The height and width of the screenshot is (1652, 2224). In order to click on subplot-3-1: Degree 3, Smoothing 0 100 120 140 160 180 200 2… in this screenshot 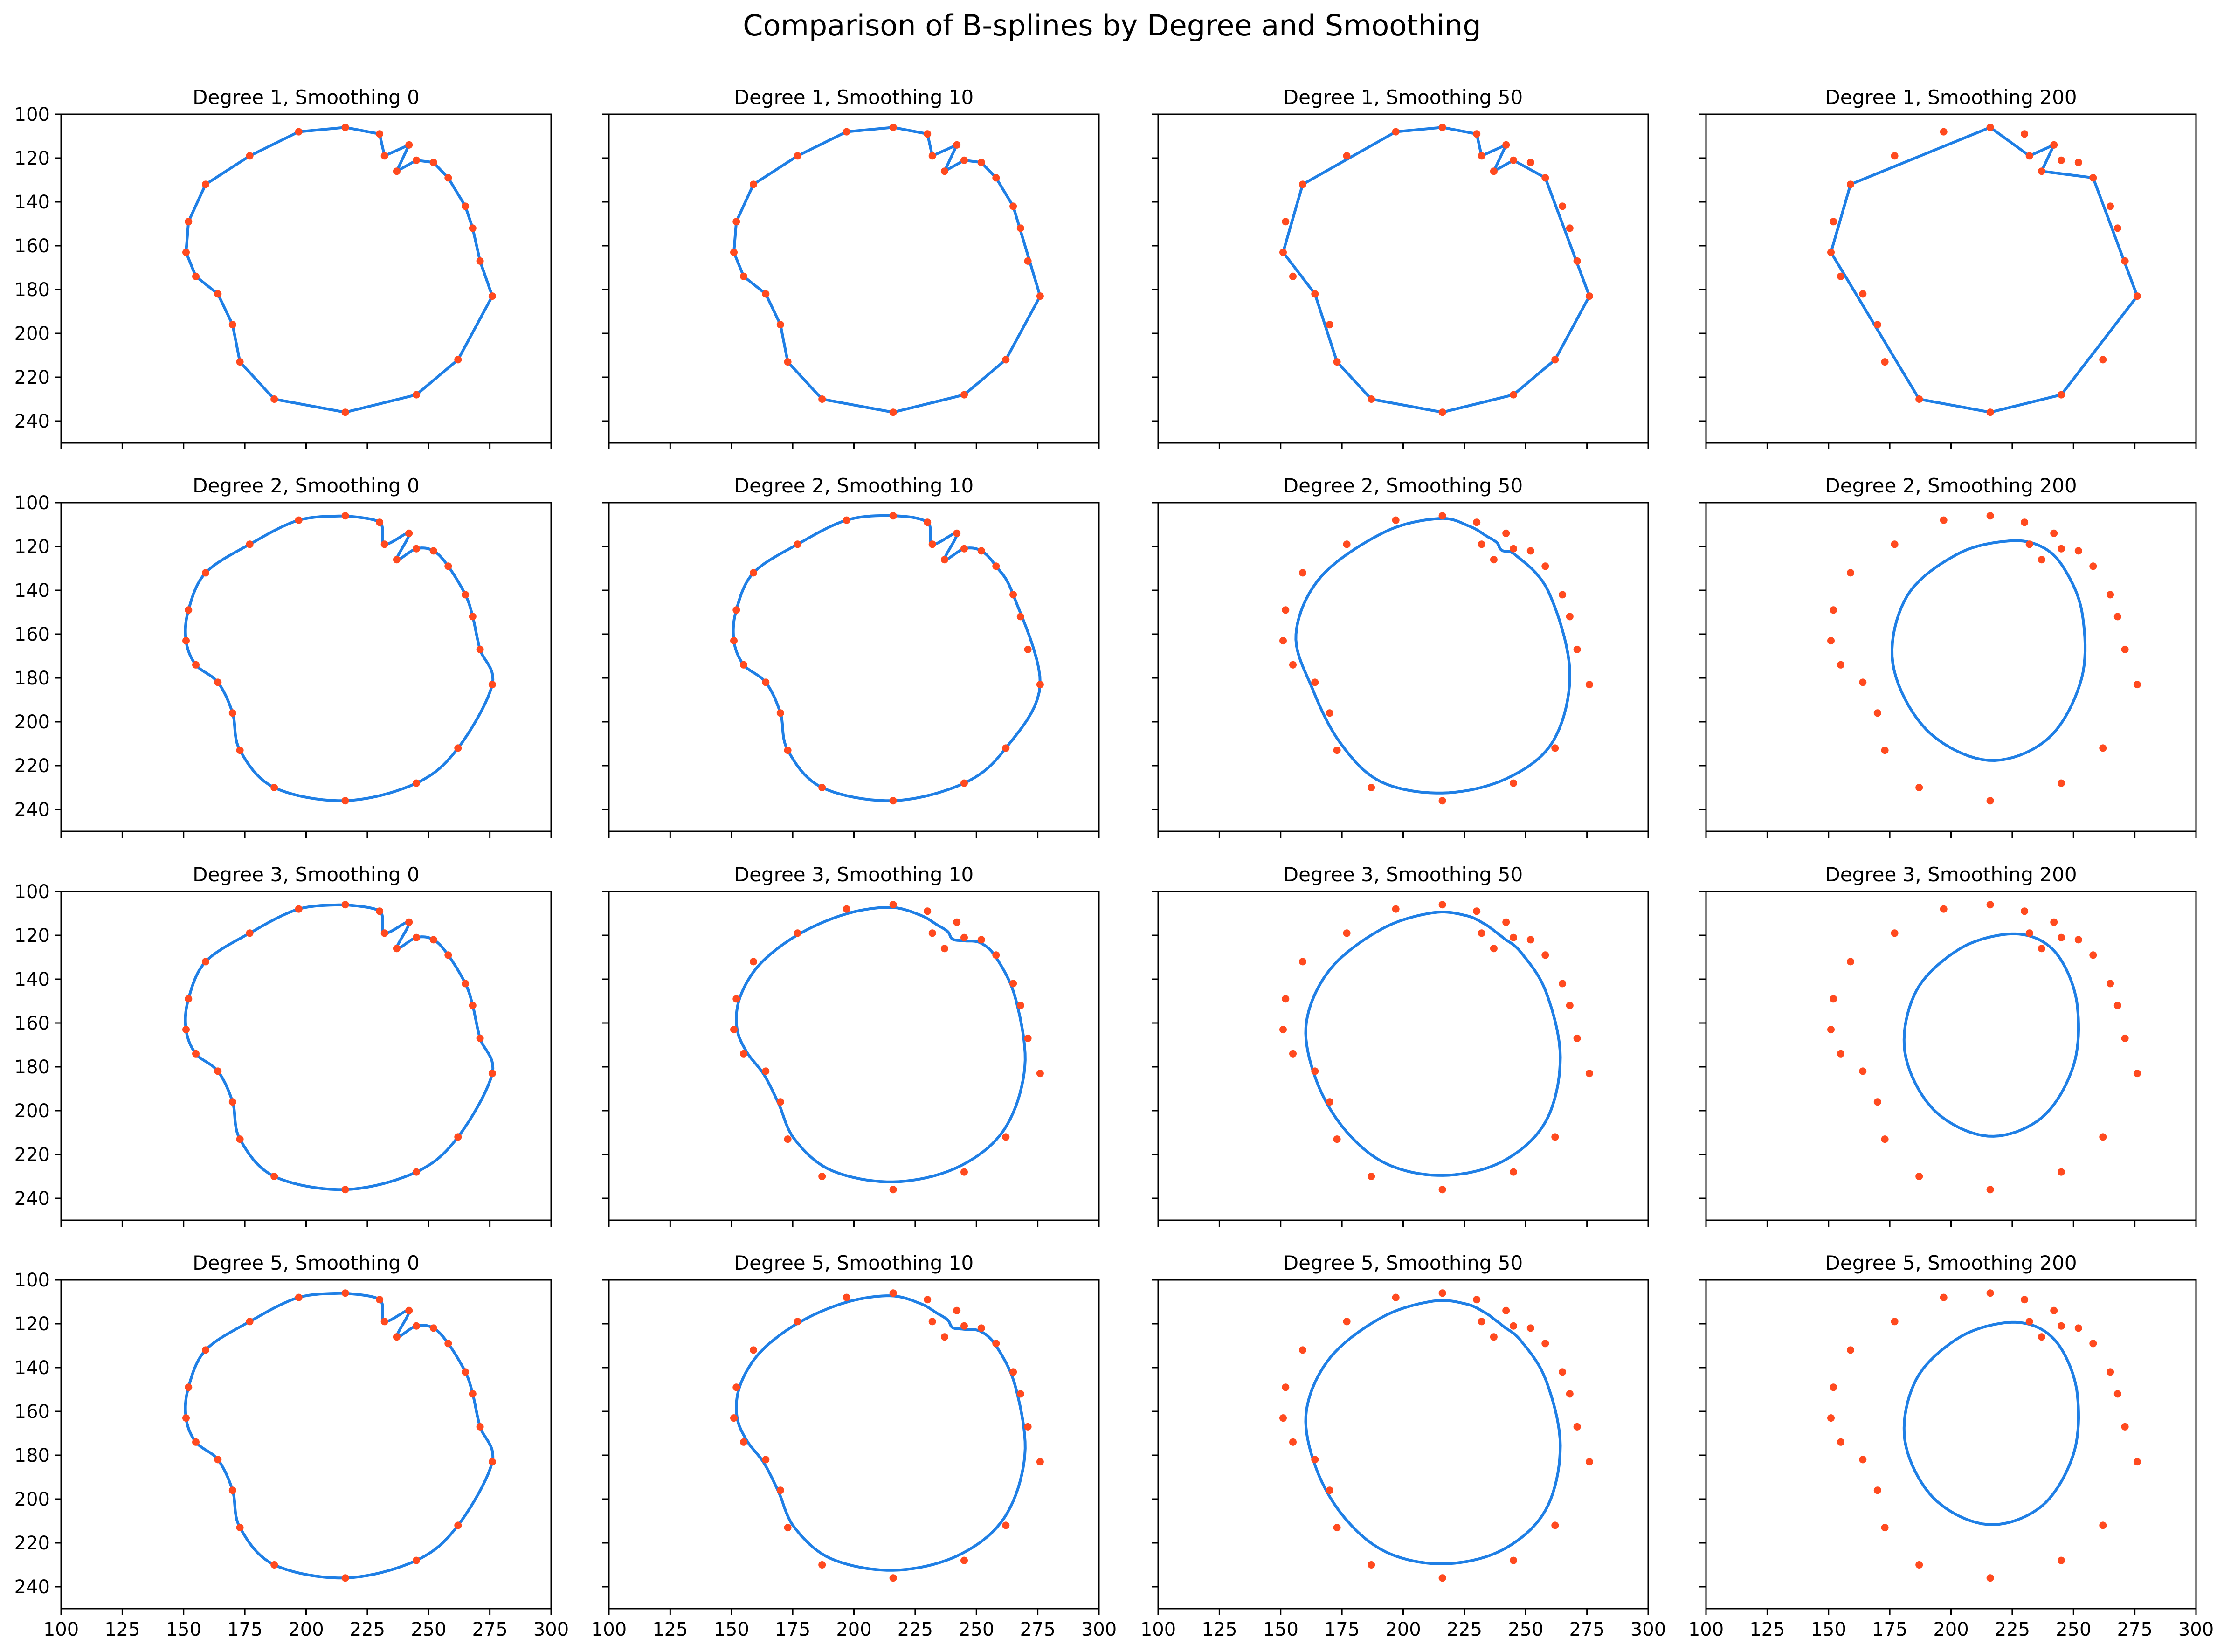, I will do `click(283, 1045)`.